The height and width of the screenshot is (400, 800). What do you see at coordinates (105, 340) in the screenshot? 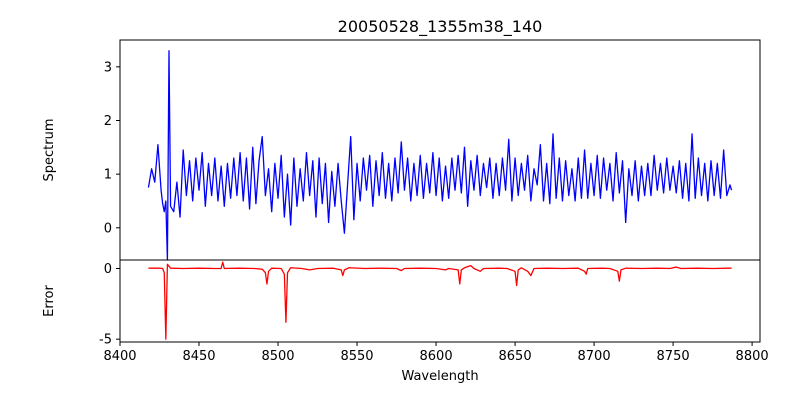
I see `y-tick-label: -5` at bounding box center [105, 340].